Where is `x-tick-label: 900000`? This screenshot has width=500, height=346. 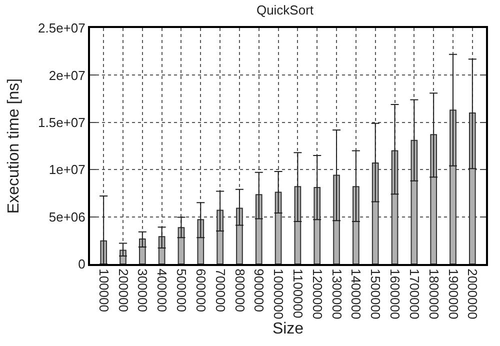
x-tick-label: 900000 is located at coordinates (259, 290).